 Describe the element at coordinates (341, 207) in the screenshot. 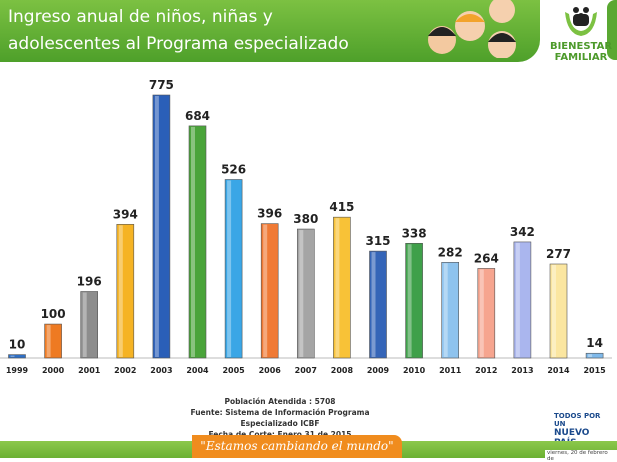

I see `data-label-2008: 415` at that location.